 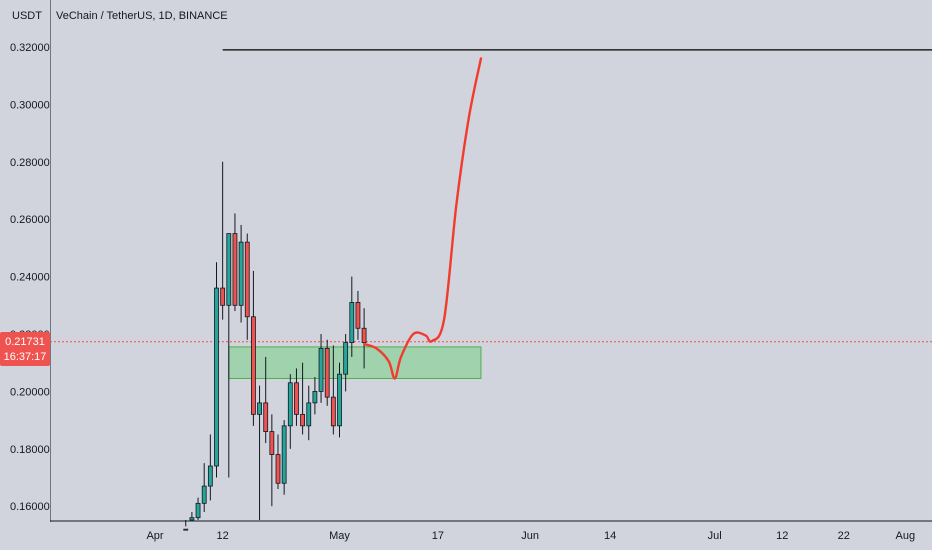 I want to click on y-tick-label: 0.16000, so click(x=30, y=507).